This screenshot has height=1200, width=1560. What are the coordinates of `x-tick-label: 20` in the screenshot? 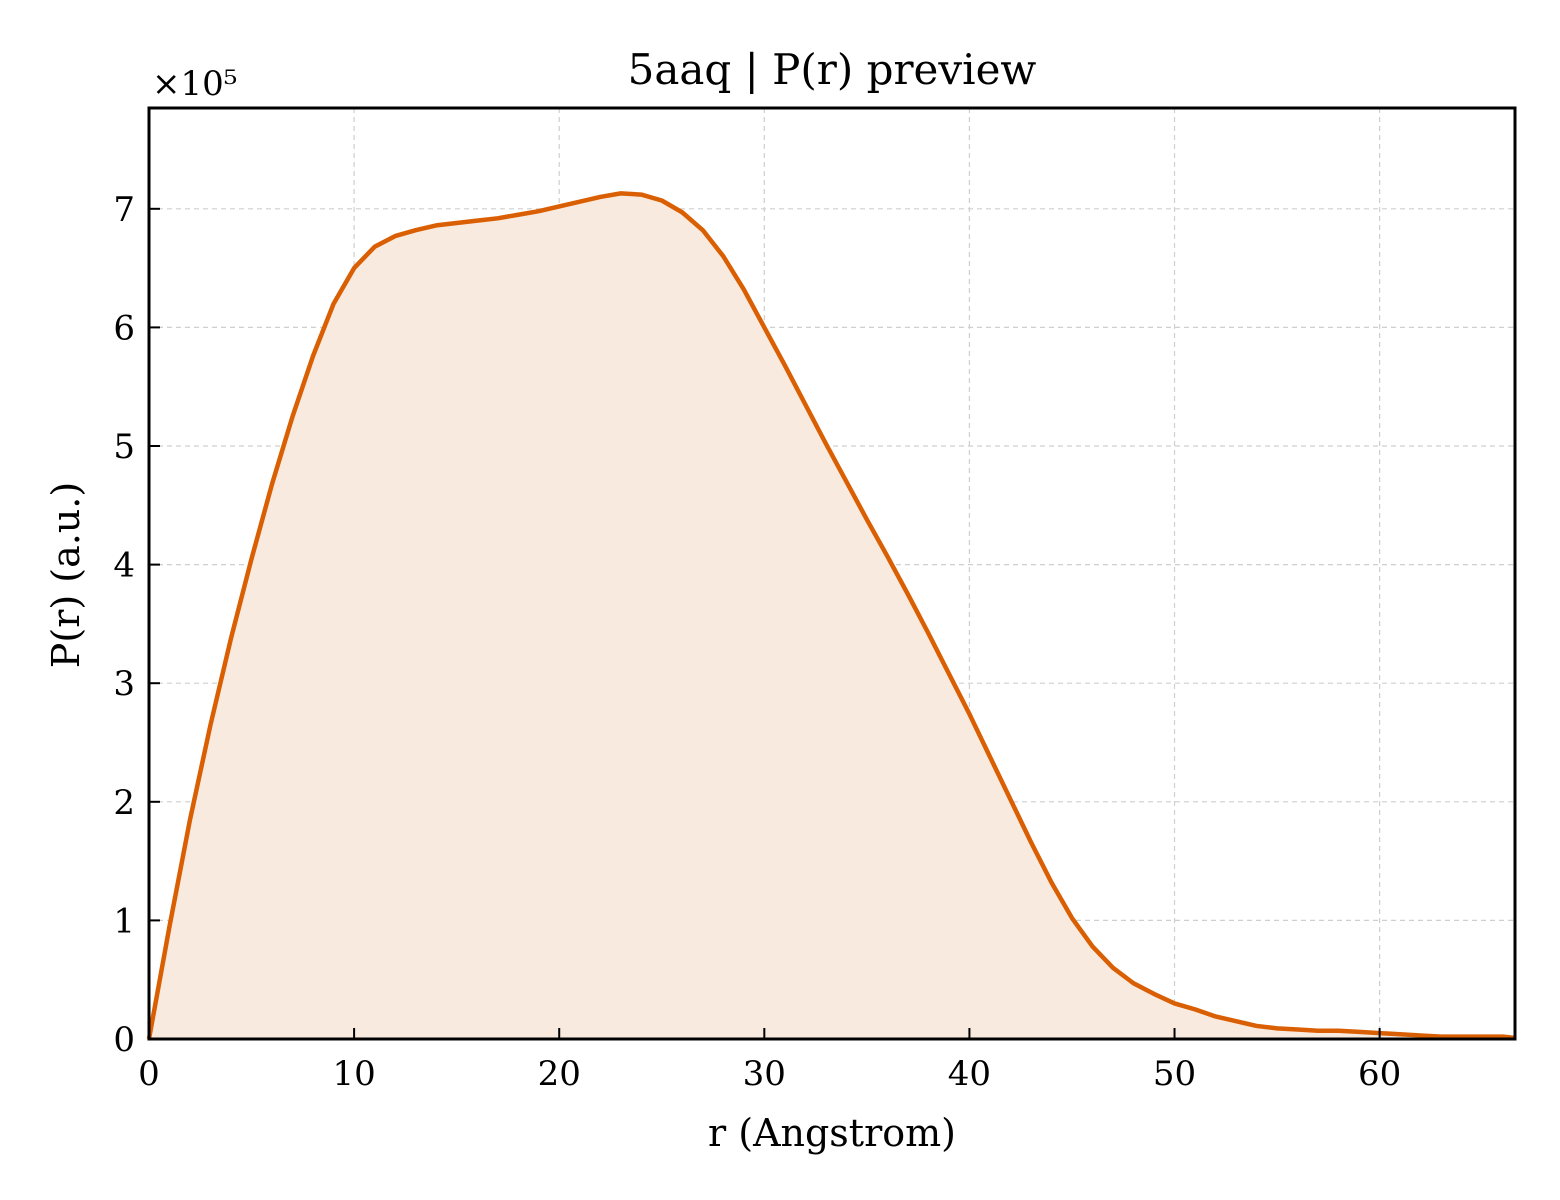 It's located at (559, 1074).